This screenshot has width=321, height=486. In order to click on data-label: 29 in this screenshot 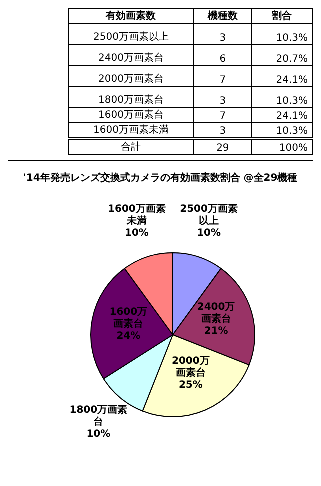, I will do `click(223, 146)`.